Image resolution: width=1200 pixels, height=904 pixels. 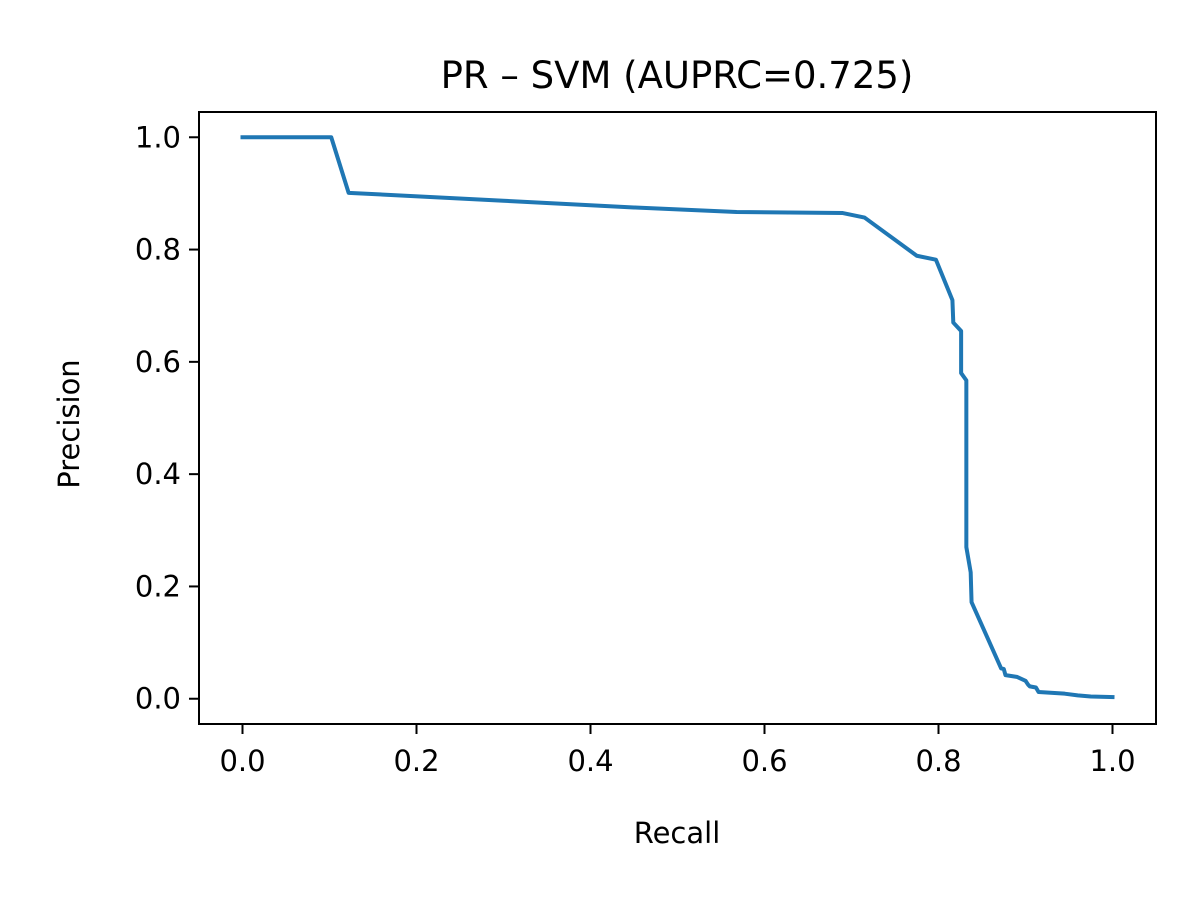 What do you see at coordinates (677, 75) in the screenshot?
I see `chart-title: PR – SVM (AUPRC=0.725)` at bounding box center [677, 75].